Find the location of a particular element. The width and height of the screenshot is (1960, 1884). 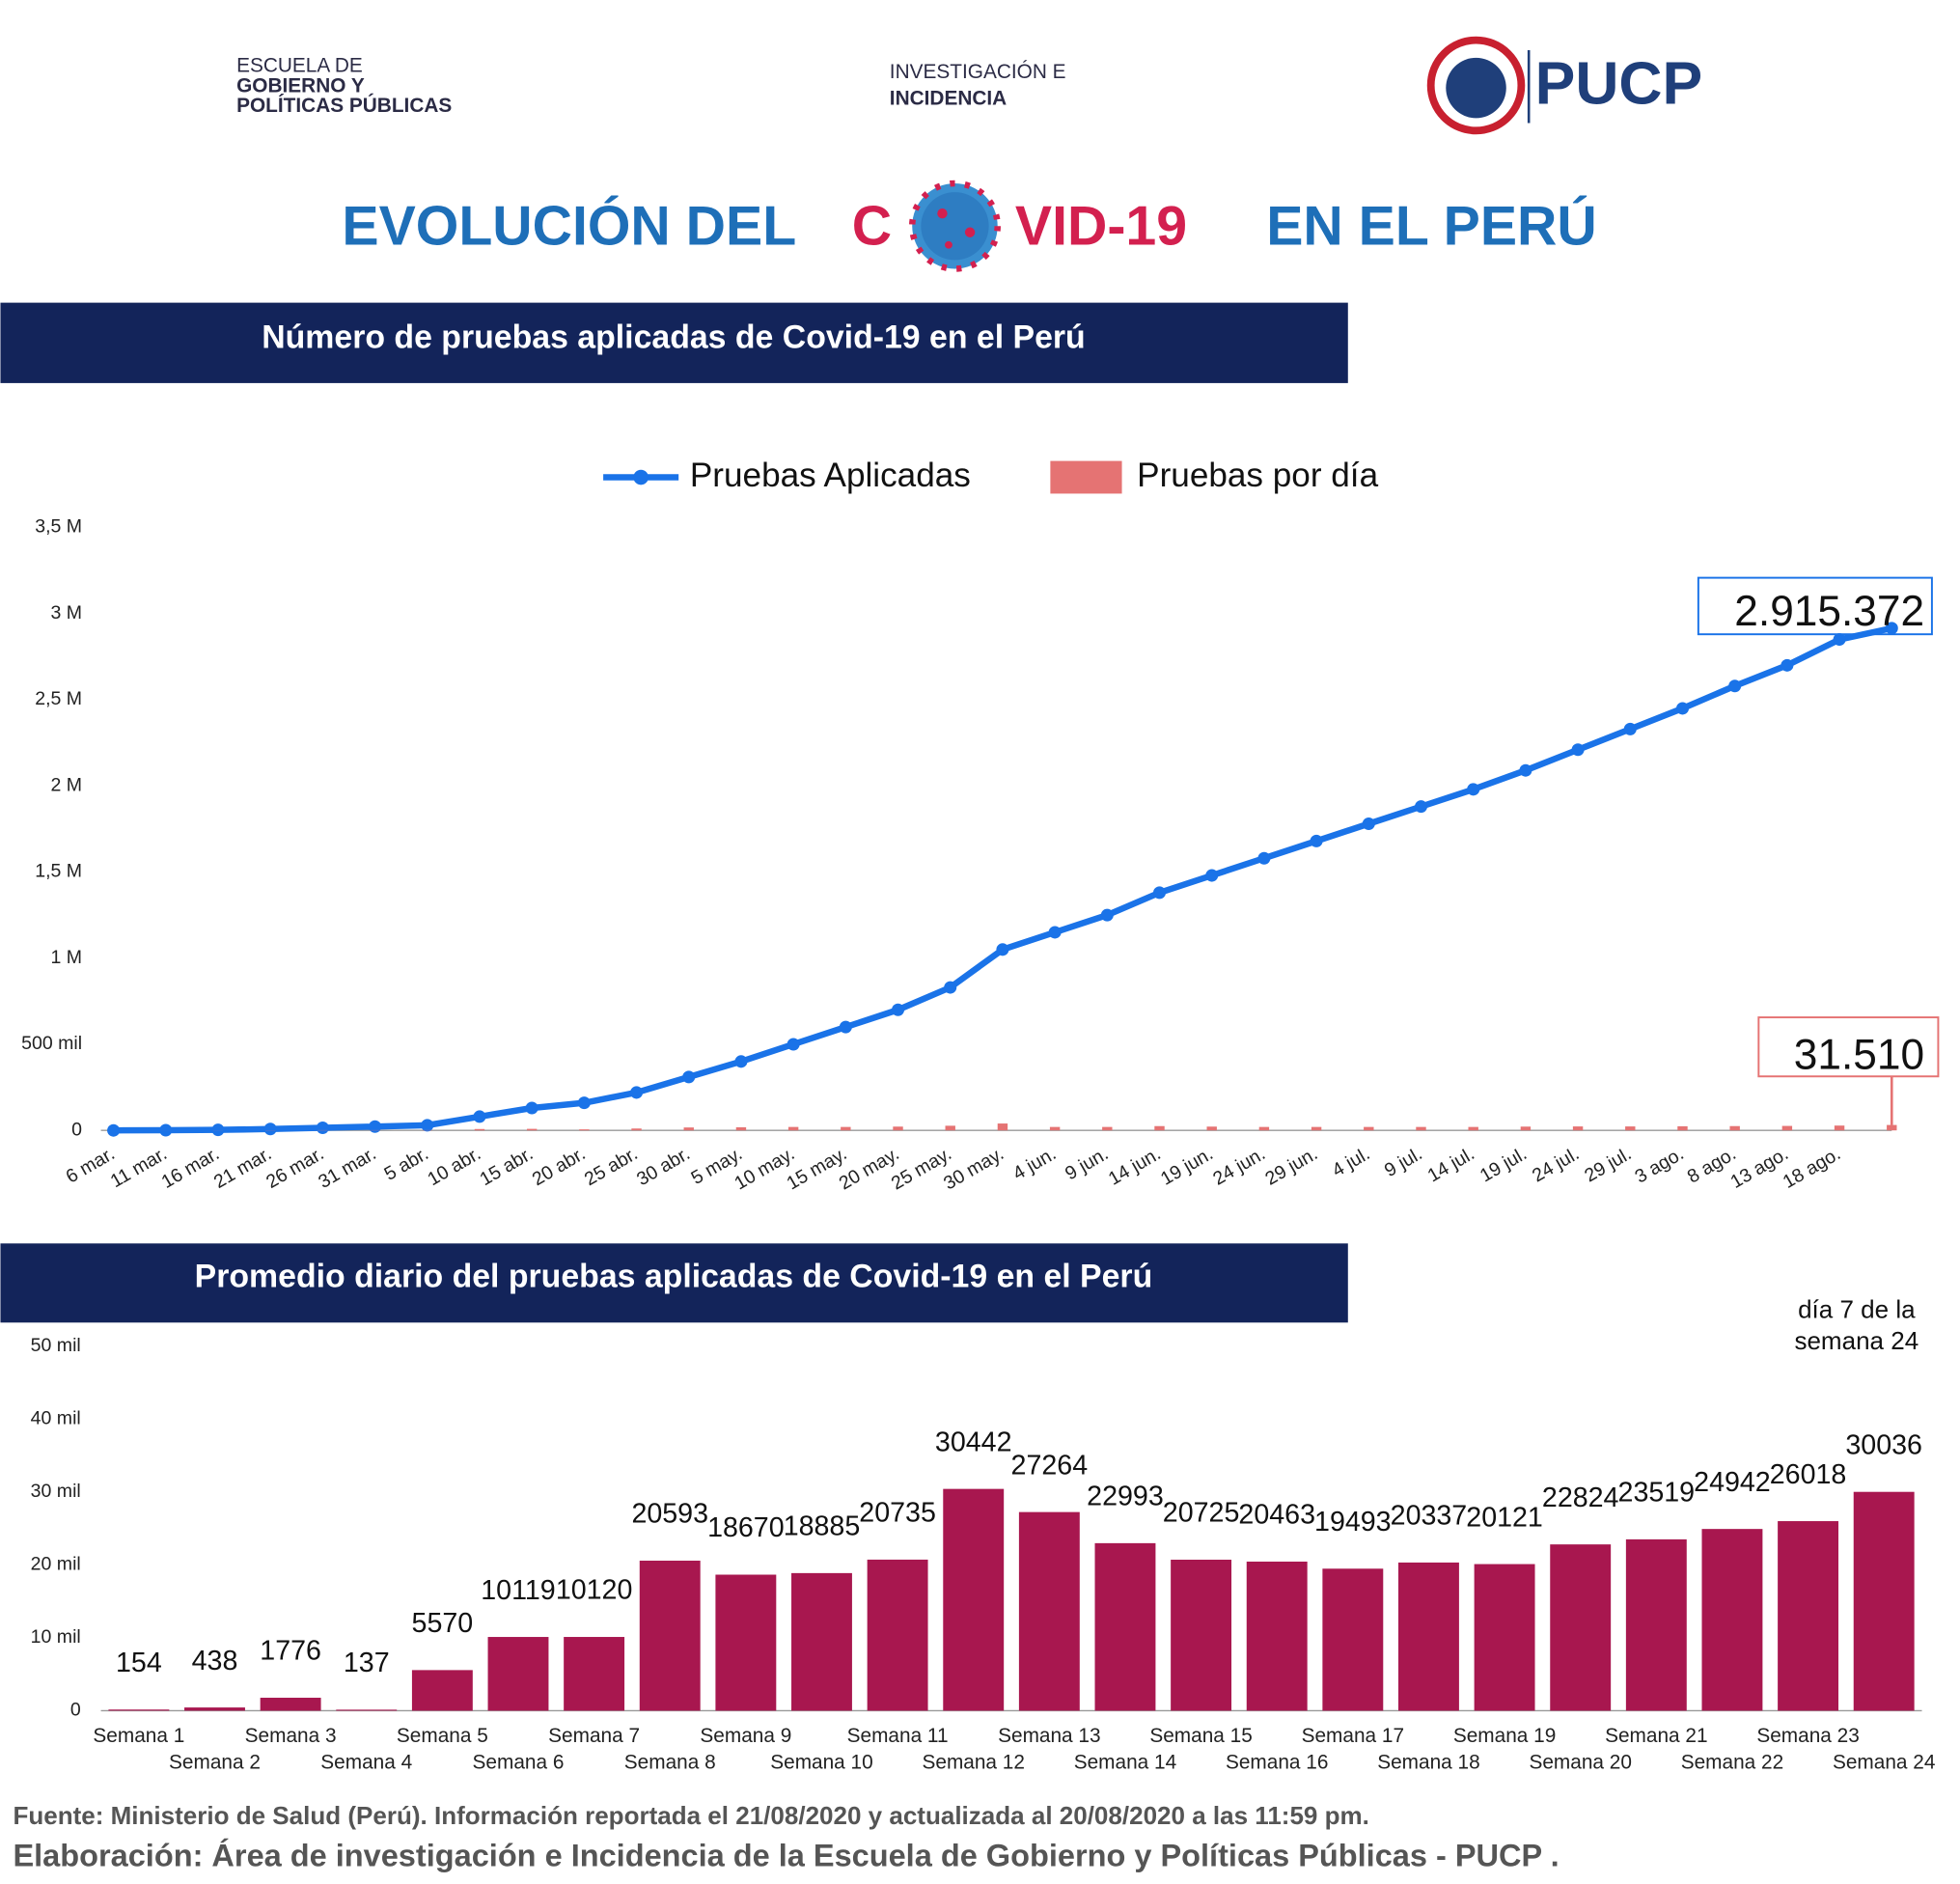

title-text: EVOLUCIÓN DEL is located at coordinates (569, 226).